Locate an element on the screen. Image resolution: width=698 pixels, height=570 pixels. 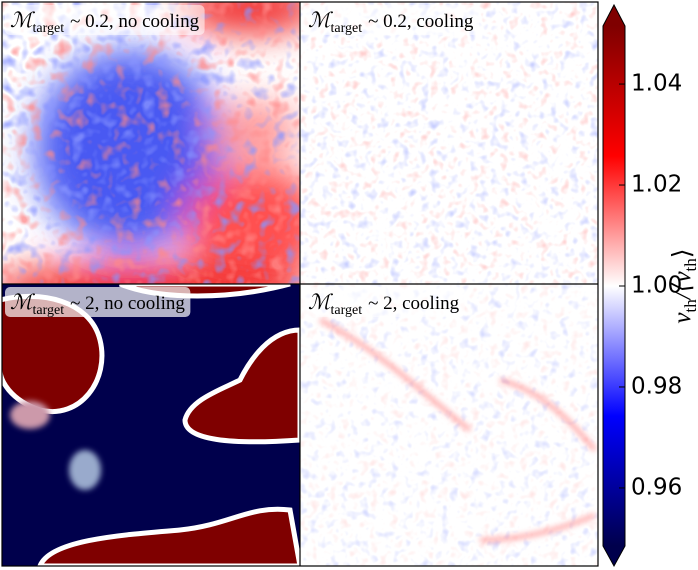
panel-title: ℳtarget ~ 0.2, no cooling is located at coordinates (105, 22).